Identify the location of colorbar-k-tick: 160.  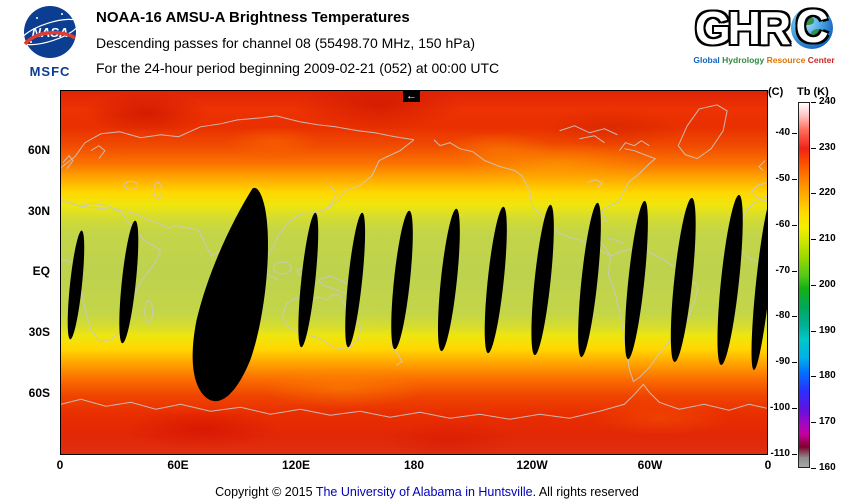
(827, 467).